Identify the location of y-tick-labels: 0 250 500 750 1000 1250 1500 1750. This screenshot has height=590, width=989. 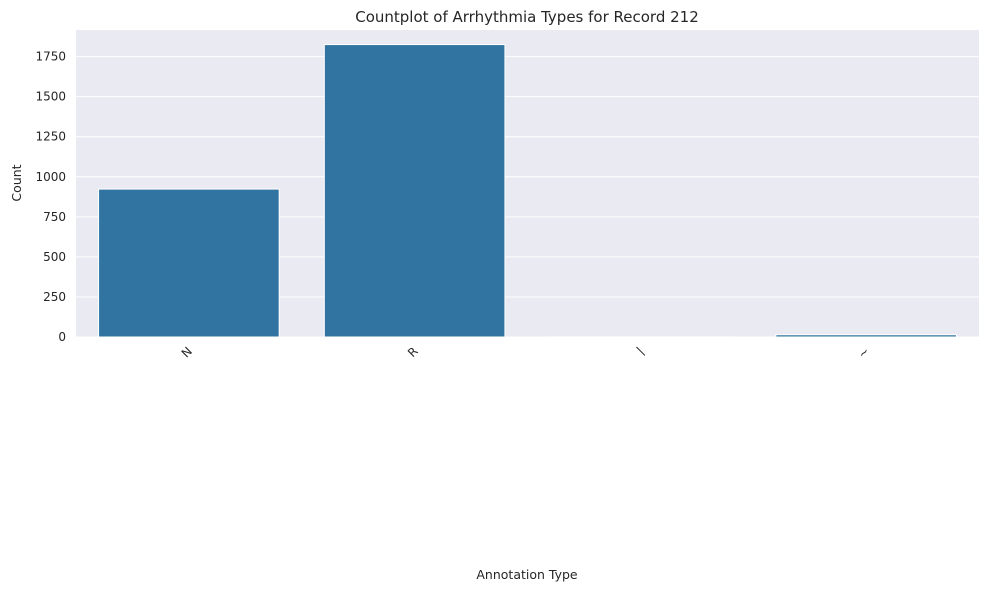
(50, 197).